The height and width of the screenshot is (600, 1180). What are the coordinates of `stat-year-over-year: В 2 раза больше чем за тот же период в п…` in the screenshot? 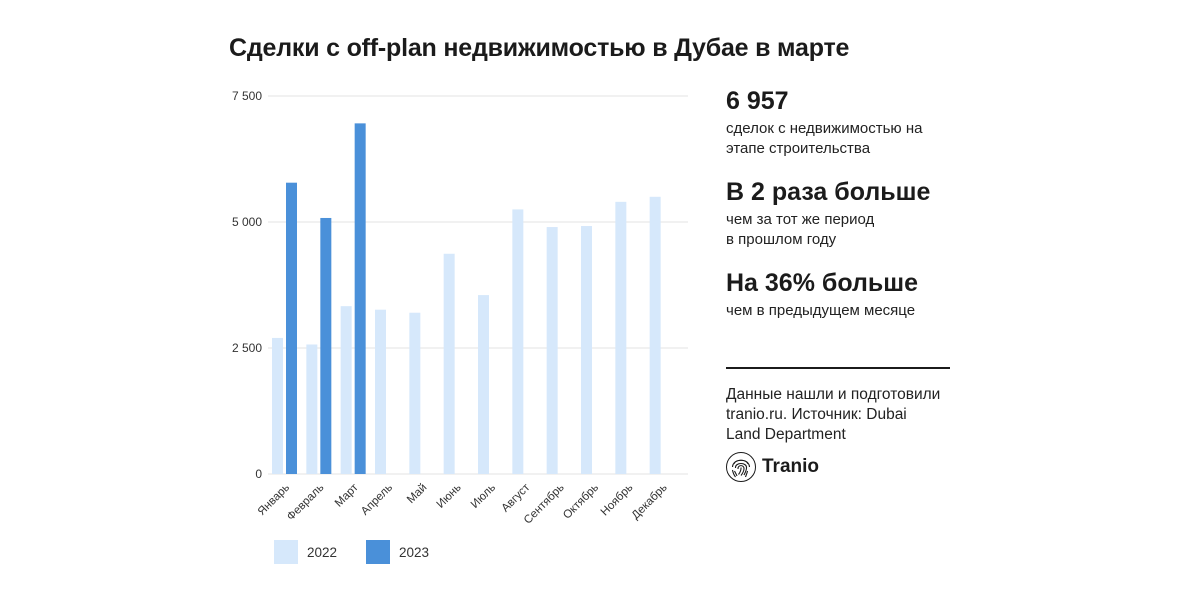 It's located at (856, 213).